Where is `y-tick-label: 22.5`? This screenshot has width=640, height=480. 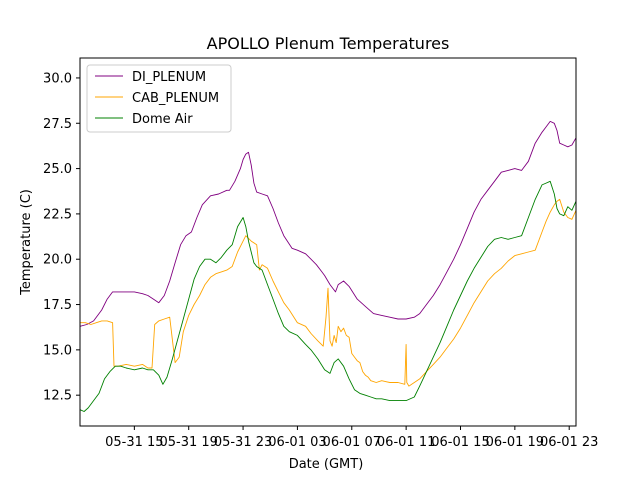 y-tick-label: 22.5 is located at coordinates (57, 214).